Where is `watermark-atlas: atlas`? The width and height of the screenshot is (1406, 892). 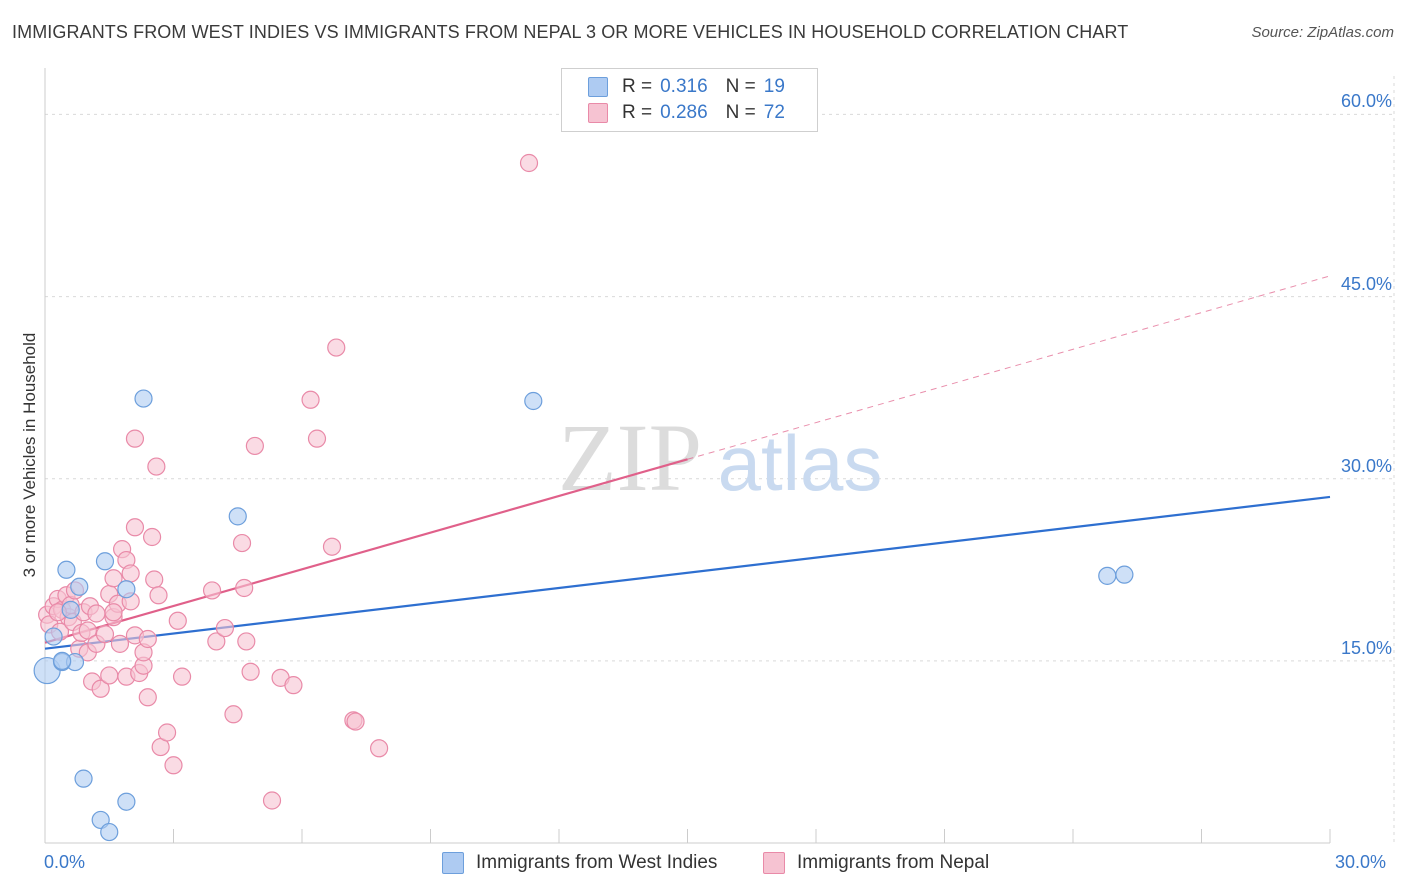
watermark-atlas: atlas is located at coordinates (800, 463).